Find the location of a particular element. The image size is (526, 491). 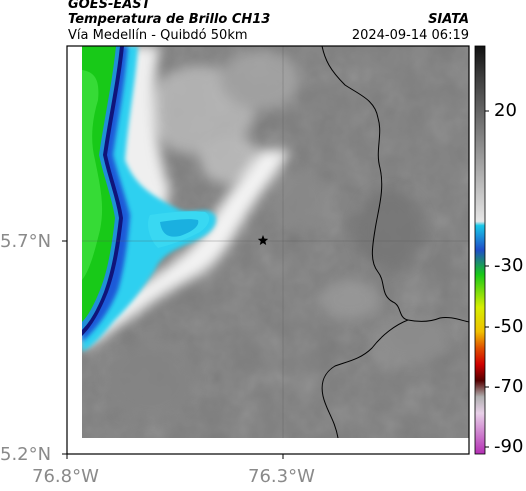

org-label: SIATA is located at coordinates (448, 19).